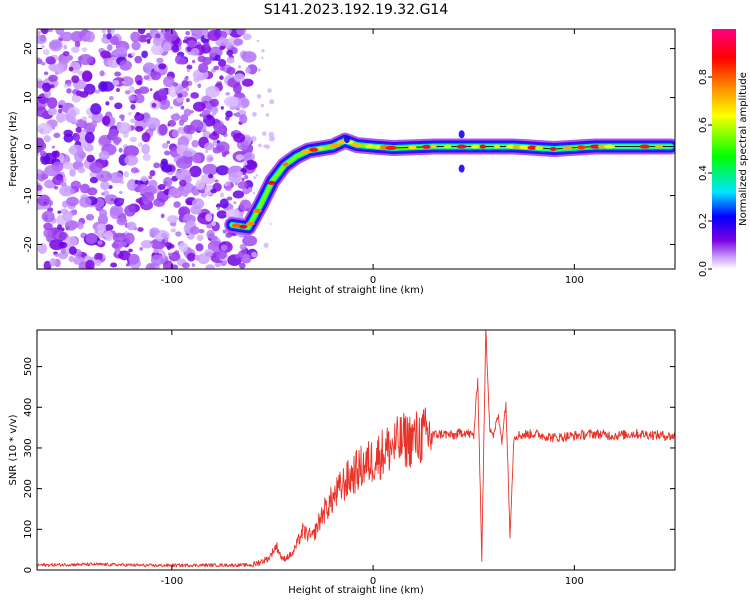 This screenshot has width=750, height=600. What do you see at coordinates (28, 529) in the screenshot?
I see `snr-y-tick-label: 100` at bounding box center [28, 529].